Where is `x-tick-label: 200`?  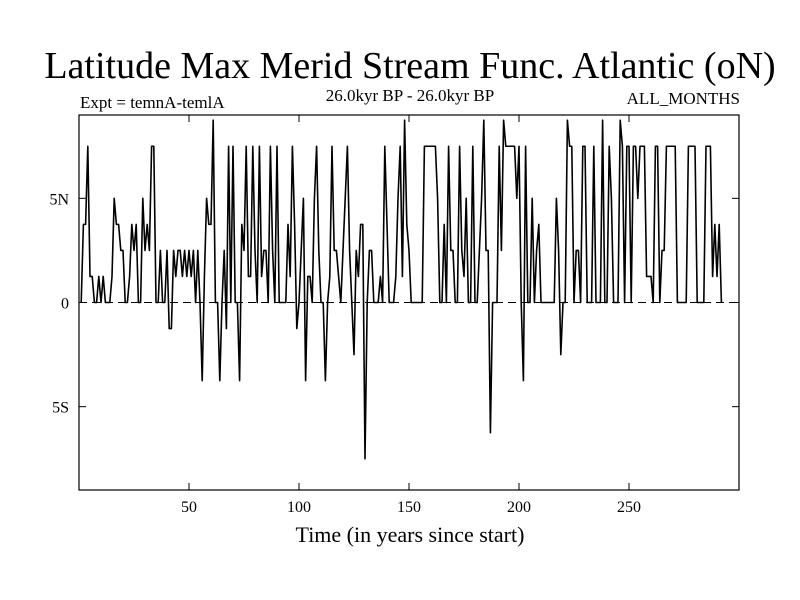
x-tick-label: 200 is located at coordinates (519, 507).